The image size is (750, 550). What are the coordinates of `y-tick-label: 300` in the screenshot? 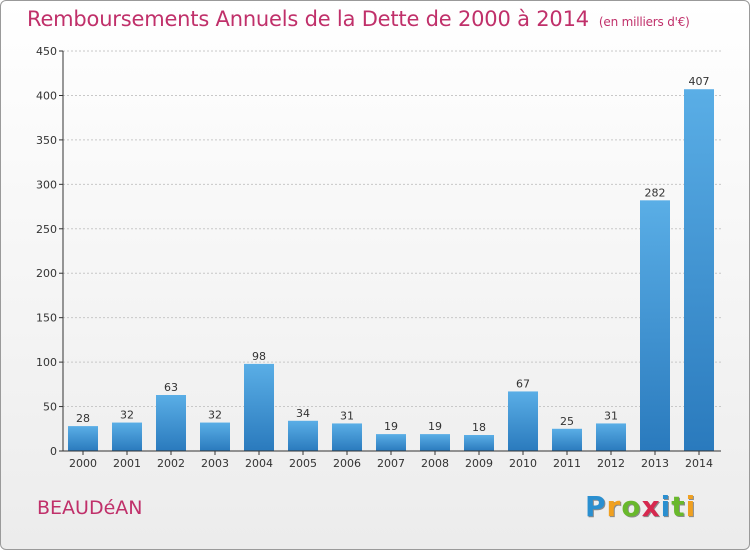 It's located at (46, 184).